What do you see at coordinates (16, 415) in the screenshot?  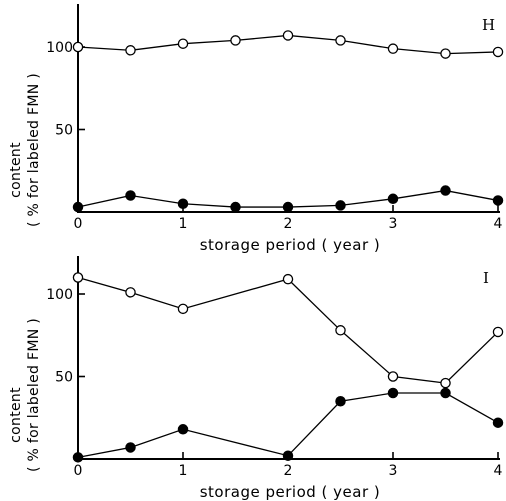 I see `panel-i-y-axis-label-line1: content` at bounding box center [16, 415].